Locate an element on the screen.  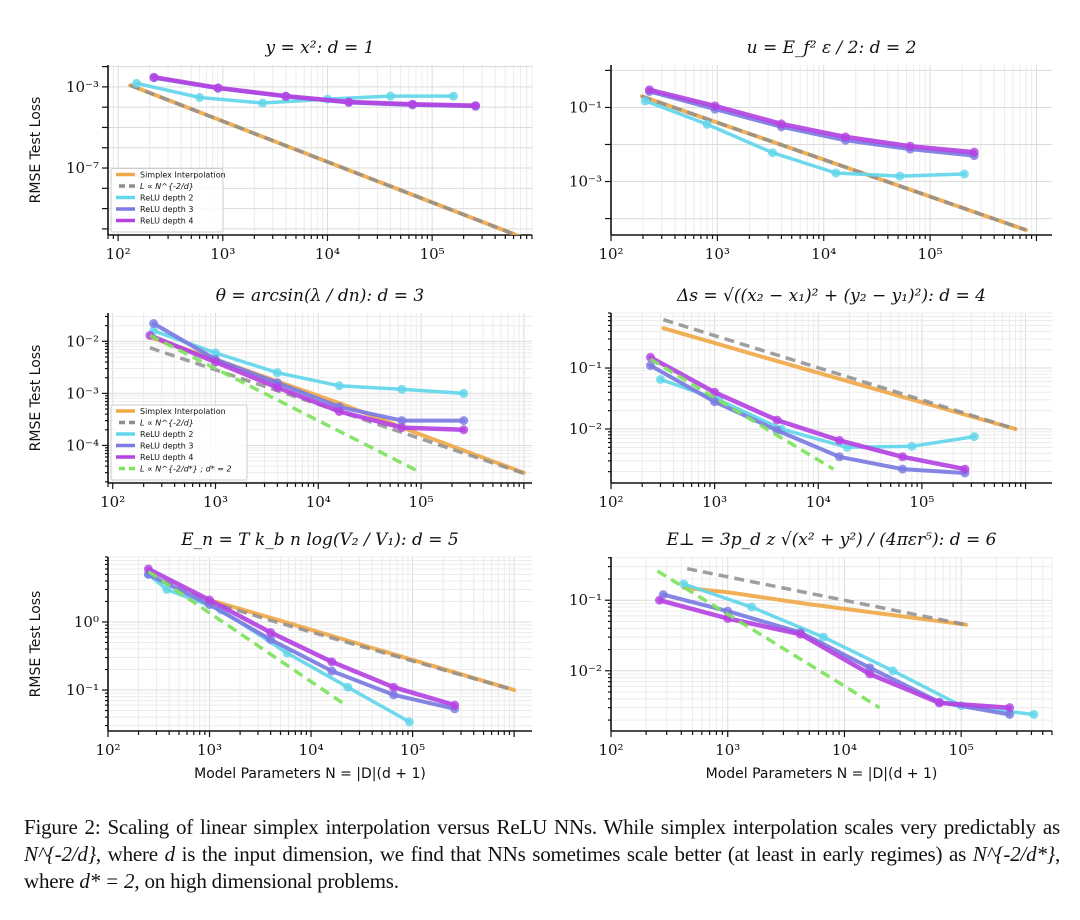
legend-label-relu3: ReLU depth 3 is located at coordinates (167, 209).